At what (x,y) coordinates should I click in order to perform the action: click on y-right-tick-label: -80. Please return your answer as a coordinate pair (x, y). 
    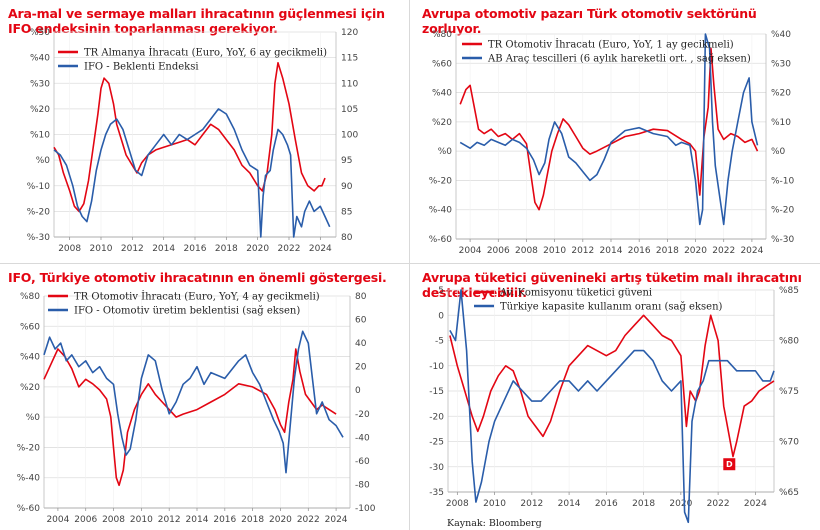
    Looking at the image, I should click on (362, 485).